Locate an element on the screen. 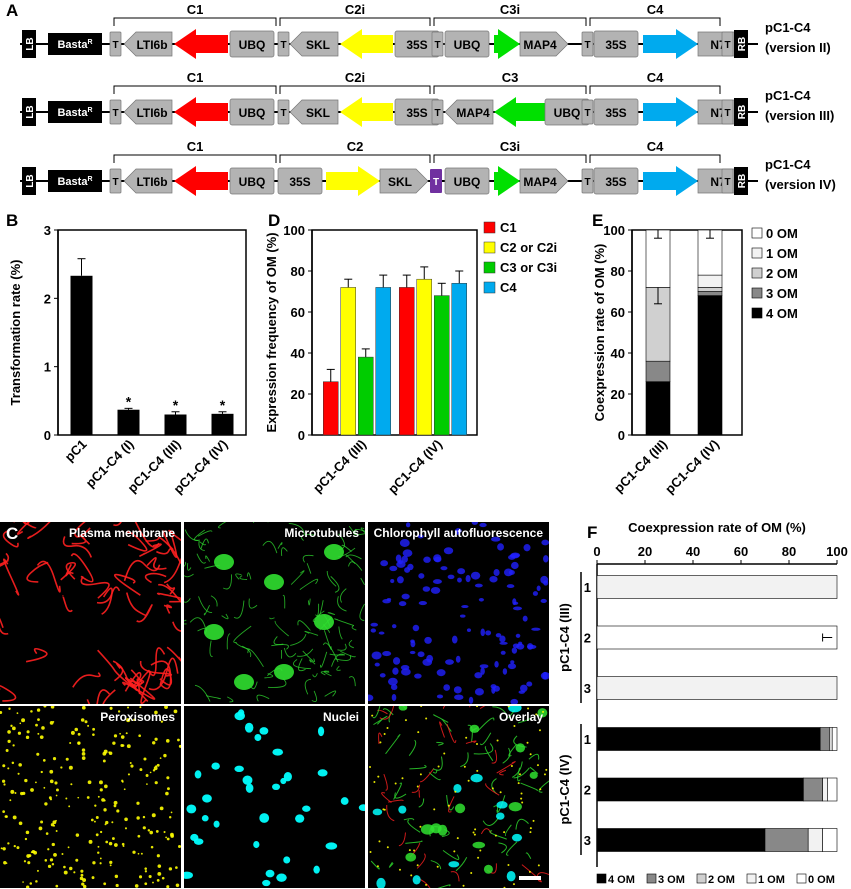 The height and width of the screenshot is (889, 851). bar is located at coordinates (348, 361).